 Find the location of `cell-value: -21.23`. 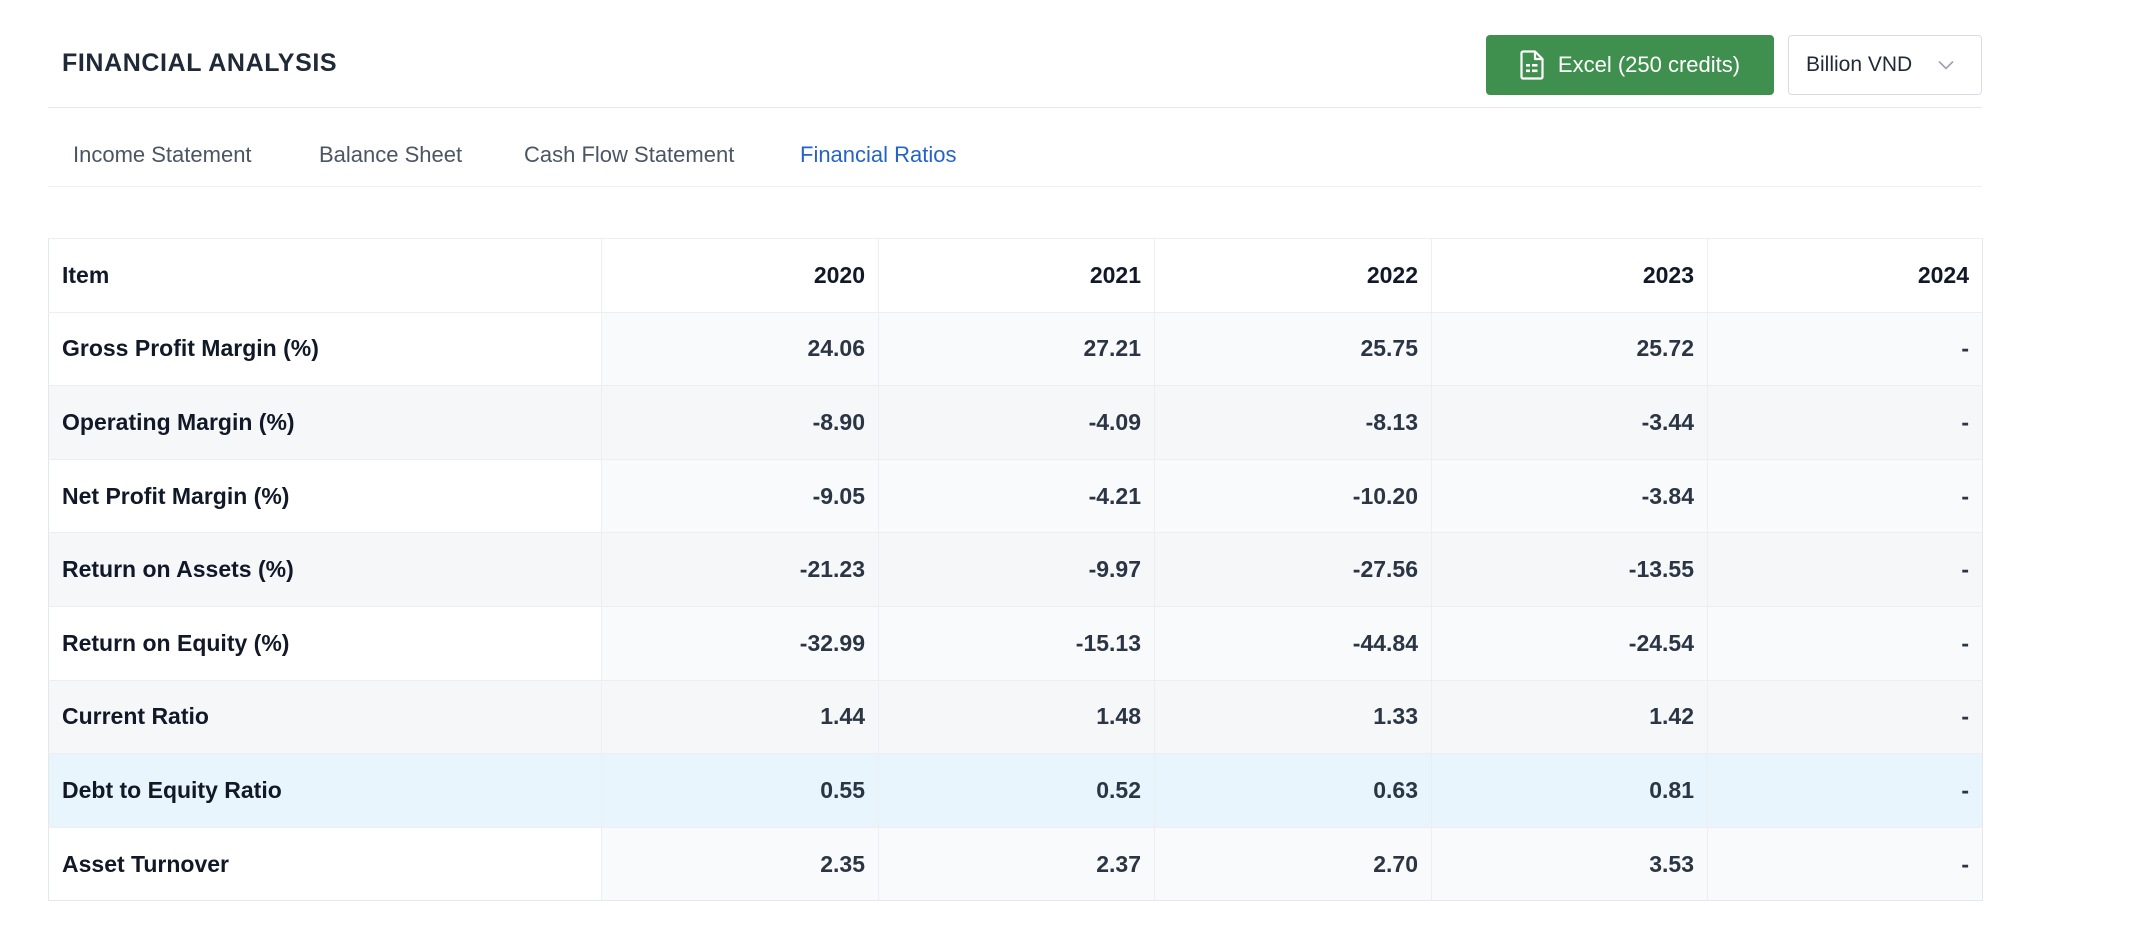

cell-value: -21.23 is located at coordinates (740, 569).